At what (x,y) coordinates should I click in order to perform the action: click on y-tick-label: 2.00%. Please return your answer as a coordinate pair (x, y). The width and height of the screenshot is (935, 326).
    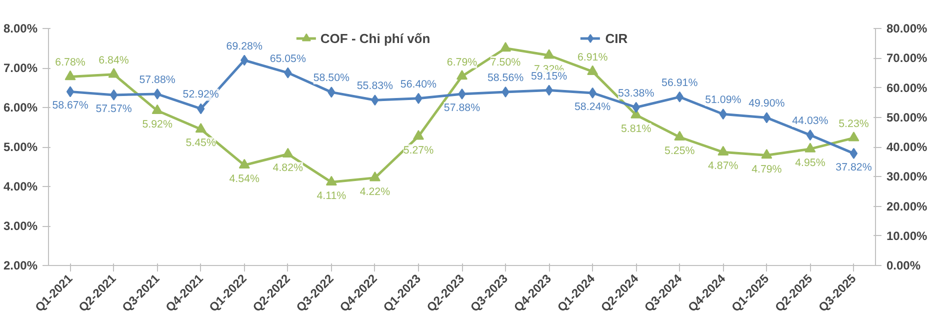
    Looking at the image, I should click on (20, 265).